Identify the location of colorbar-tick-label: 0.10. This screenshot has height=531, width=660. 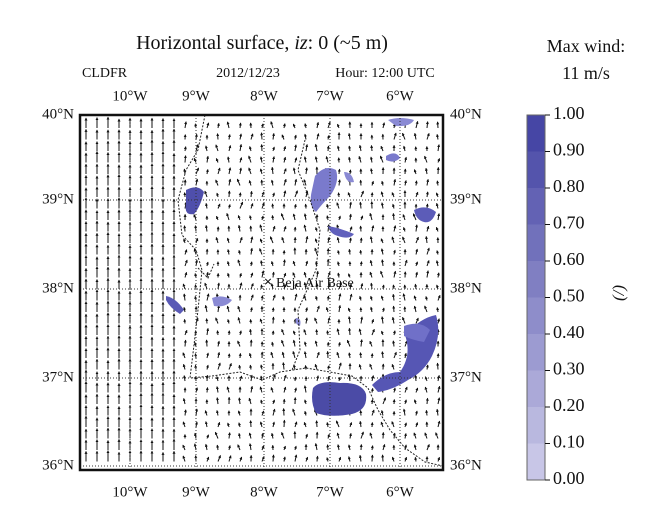
(569, 442).